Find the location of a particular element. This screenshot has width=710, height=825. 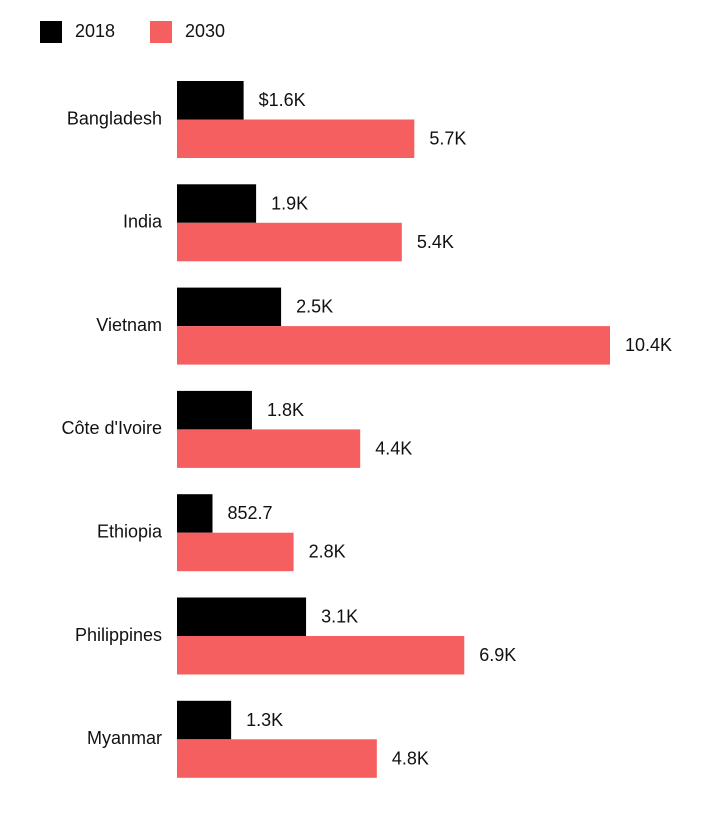

category-label: Myanmar is located at coordinates (124, 738).